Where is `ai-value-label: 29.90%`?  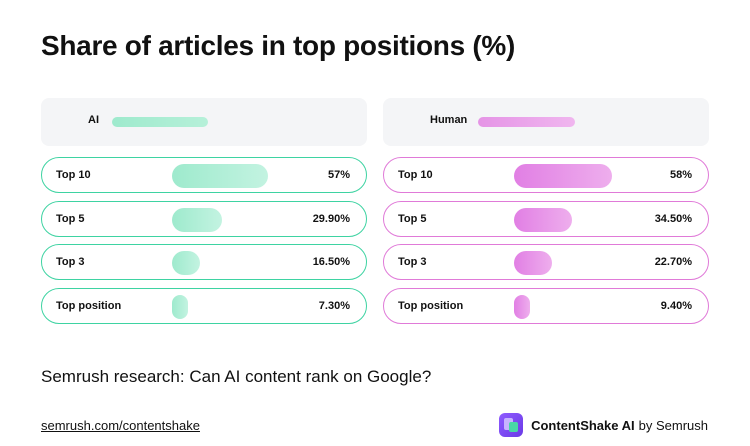 ai-value-label: 29.90% is located at coordinates (331, 218).